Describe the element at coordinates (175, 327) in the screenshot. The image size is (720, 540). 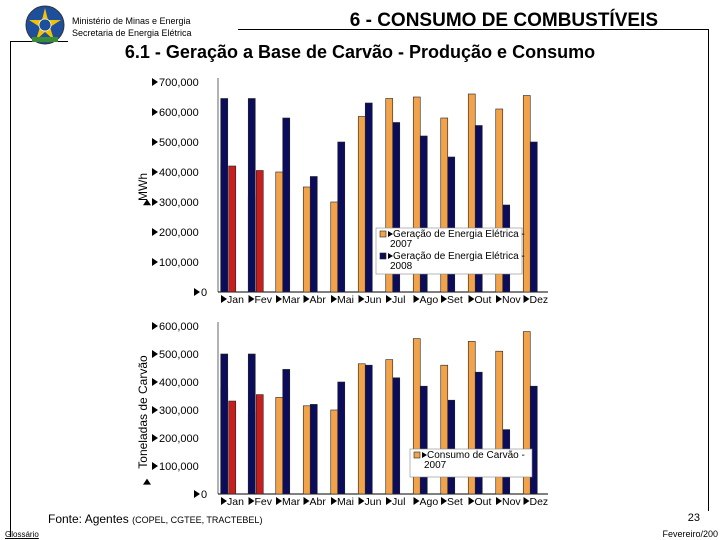
I see `y-tick-2-0: 600,000` at that location.